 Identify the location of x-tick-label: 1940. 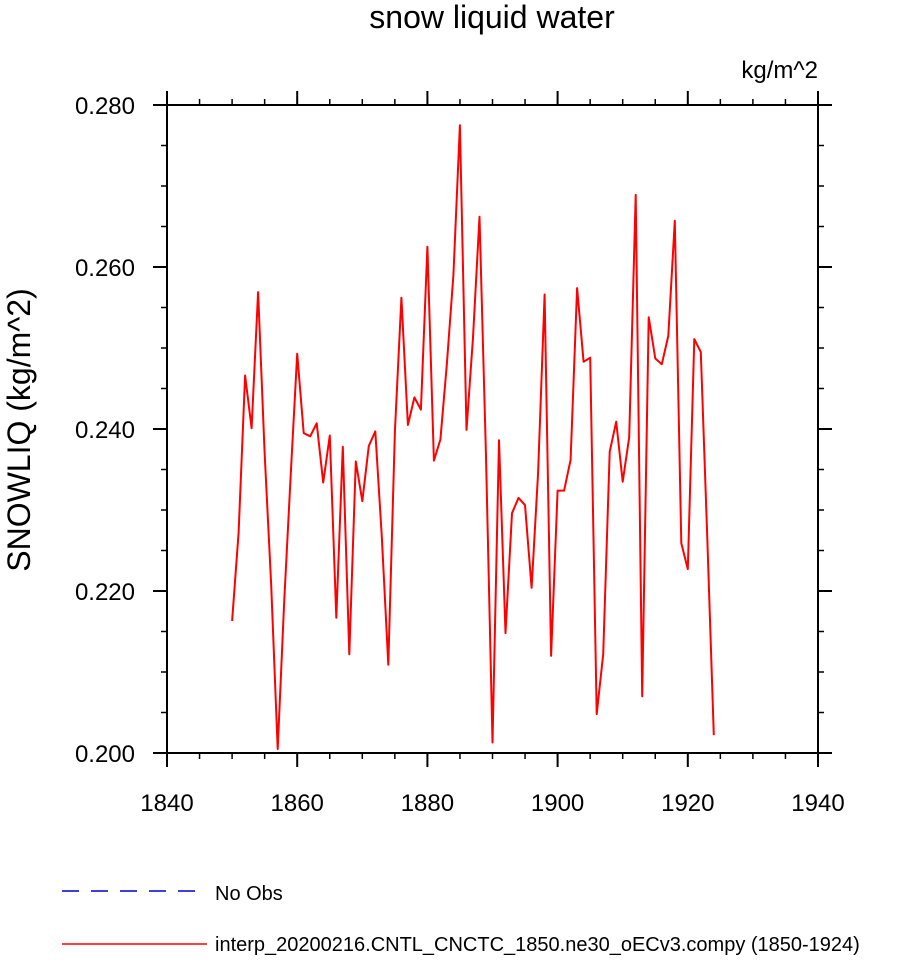
(817, 803).